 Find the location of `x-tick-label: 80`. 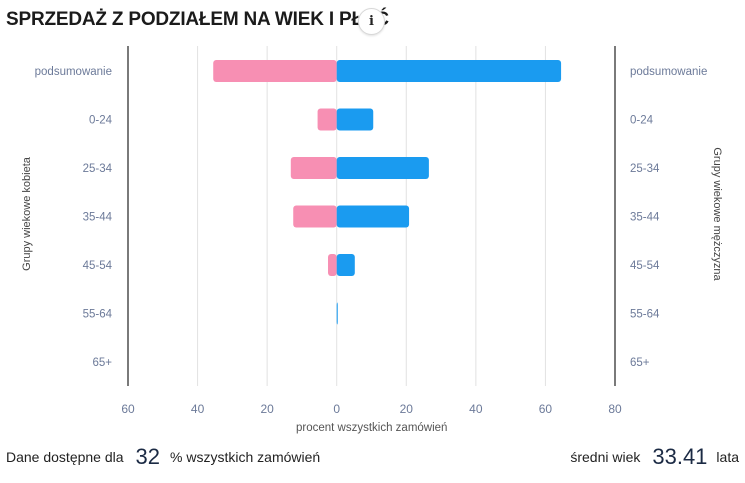

x-tick-label: 80 is located at coordinates (615, 409).